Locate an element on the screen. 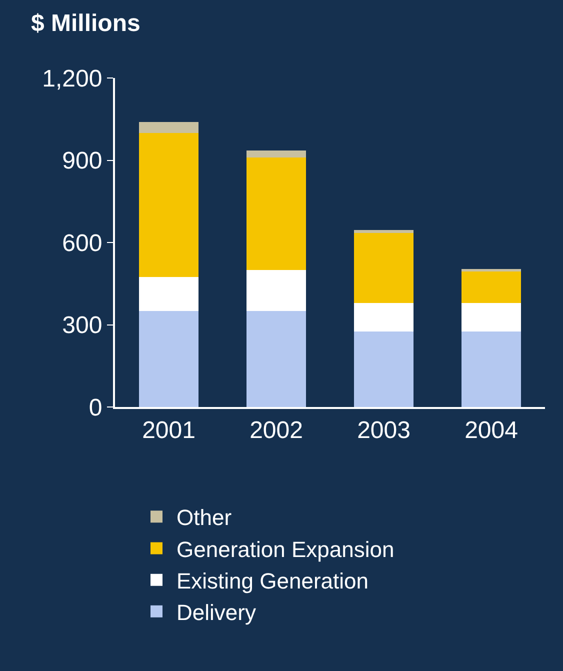  y-tick-label: 0 is located at coordinates (95, 408).